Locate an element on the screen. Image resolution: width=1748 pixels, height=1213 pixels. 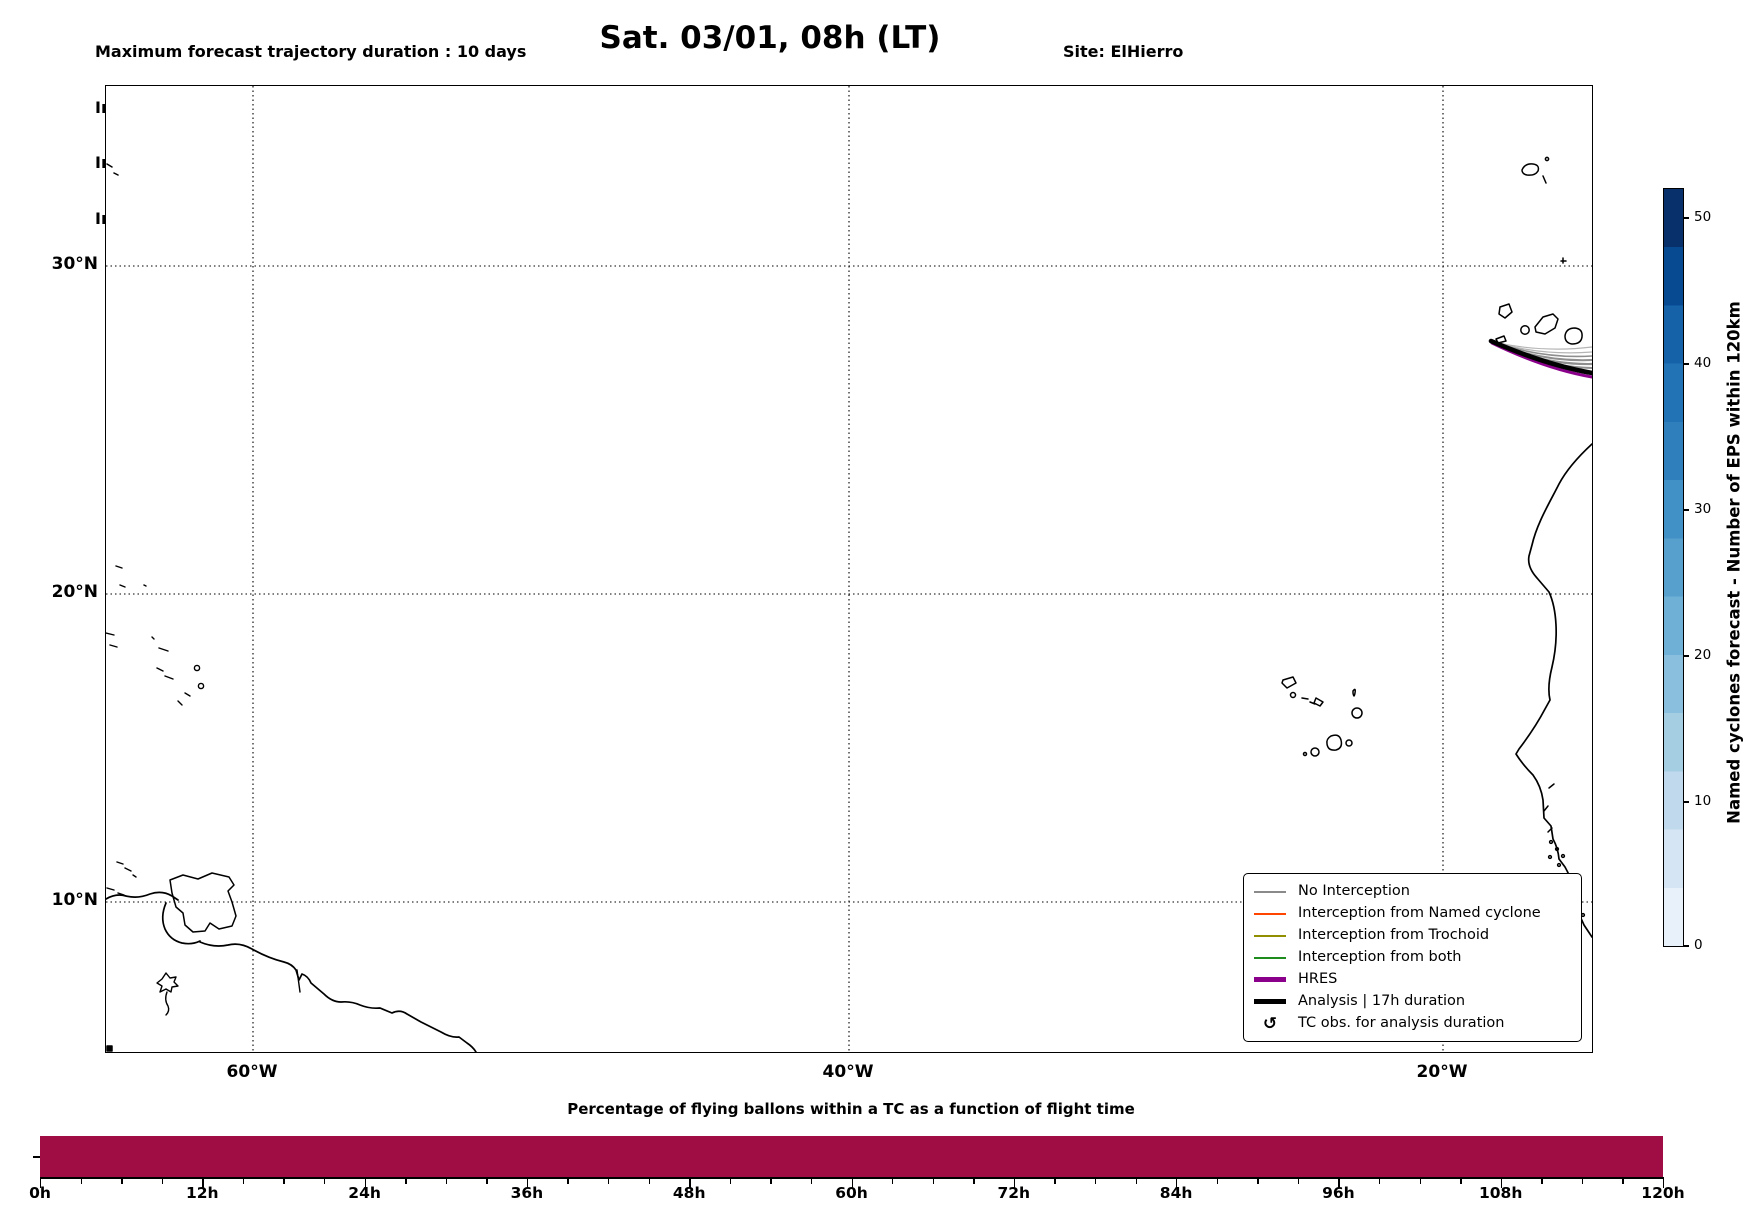
legend-label: Interception from Trochoid is located at coordinates (1394, 935).